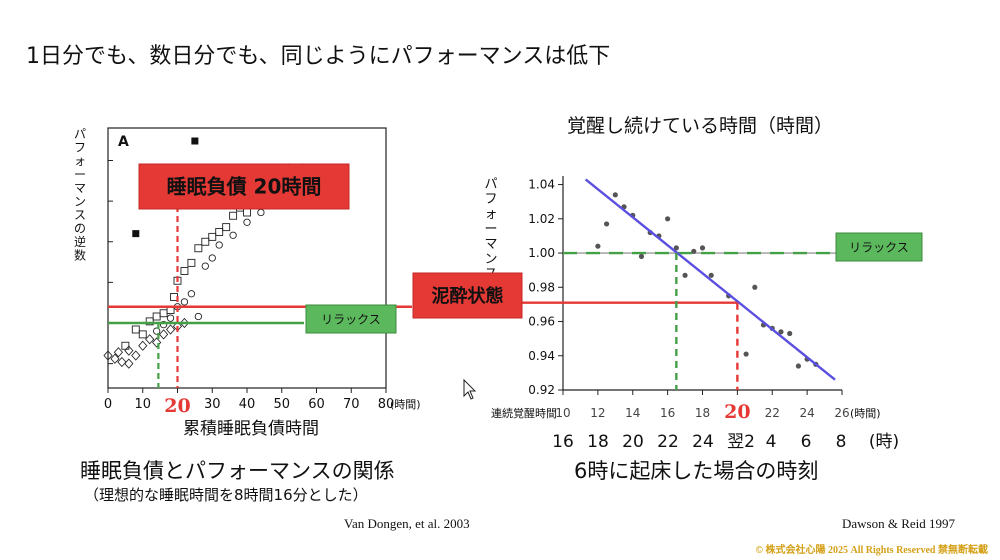  I want to click on relax-left-label: リラックス, so click(351, 319).